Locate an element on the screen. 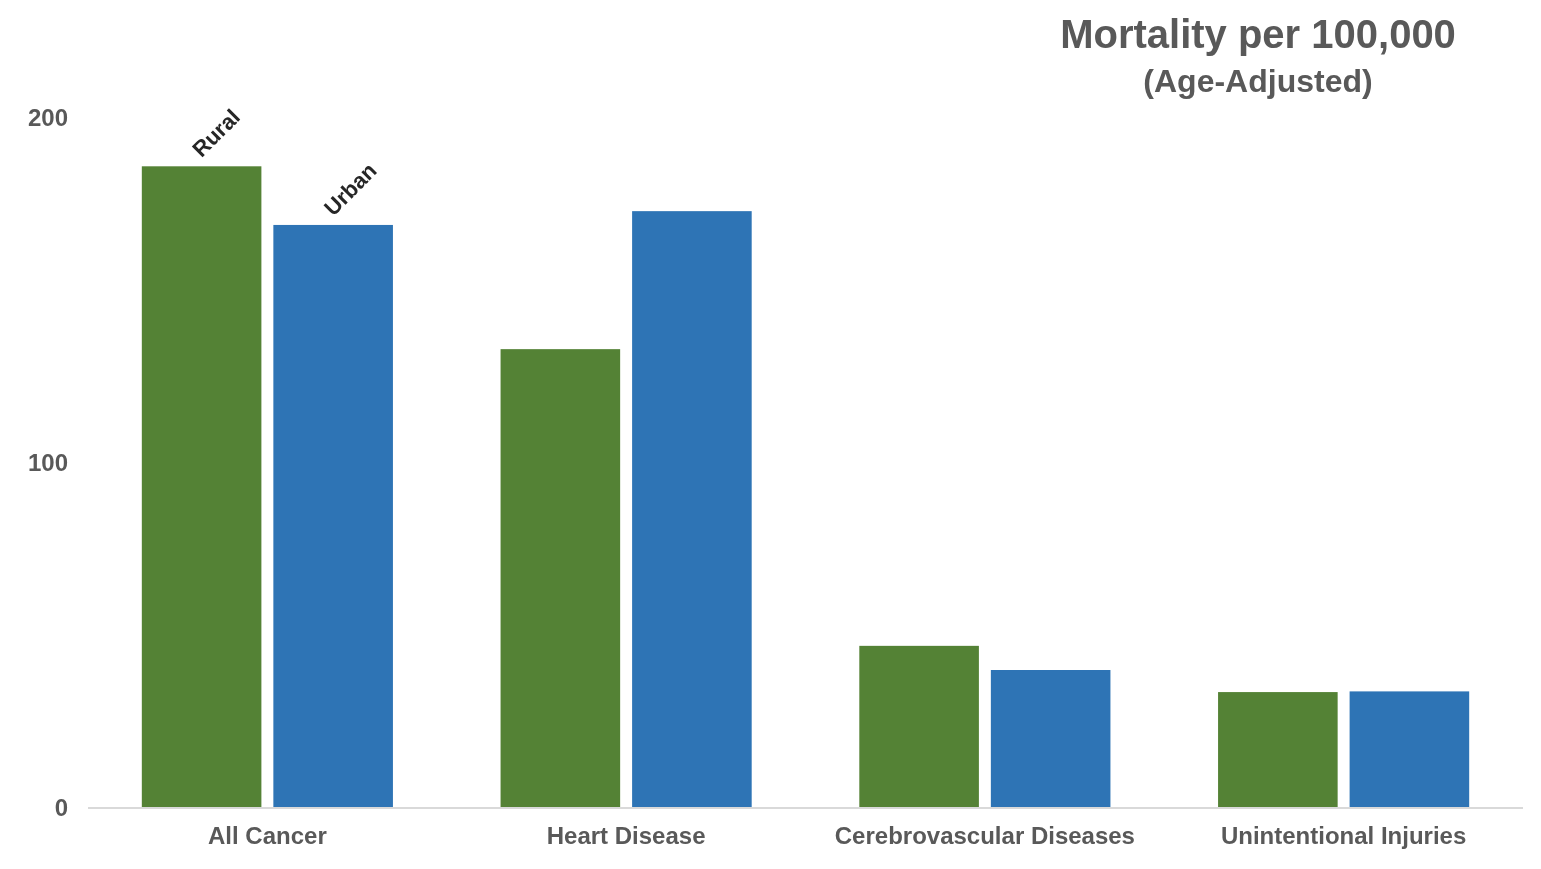 The width and height of the screenshot is (1541, 869). x-tick-label: All Cancer is located at coordinates (267, 835).